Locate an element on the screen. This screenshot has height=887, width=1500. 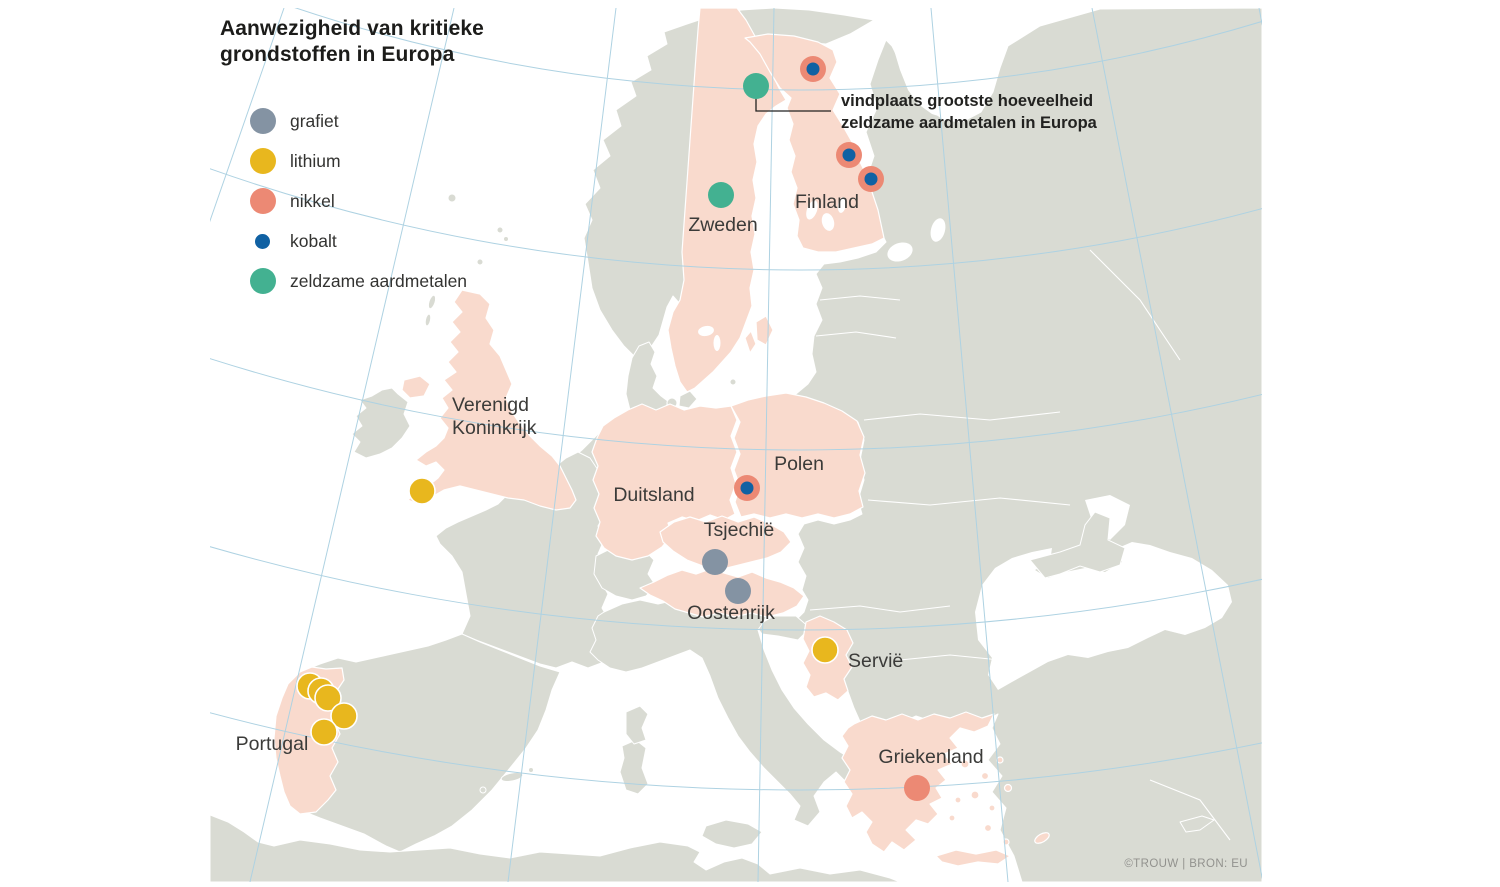
country-czechia is located at coordinates (725, 543).